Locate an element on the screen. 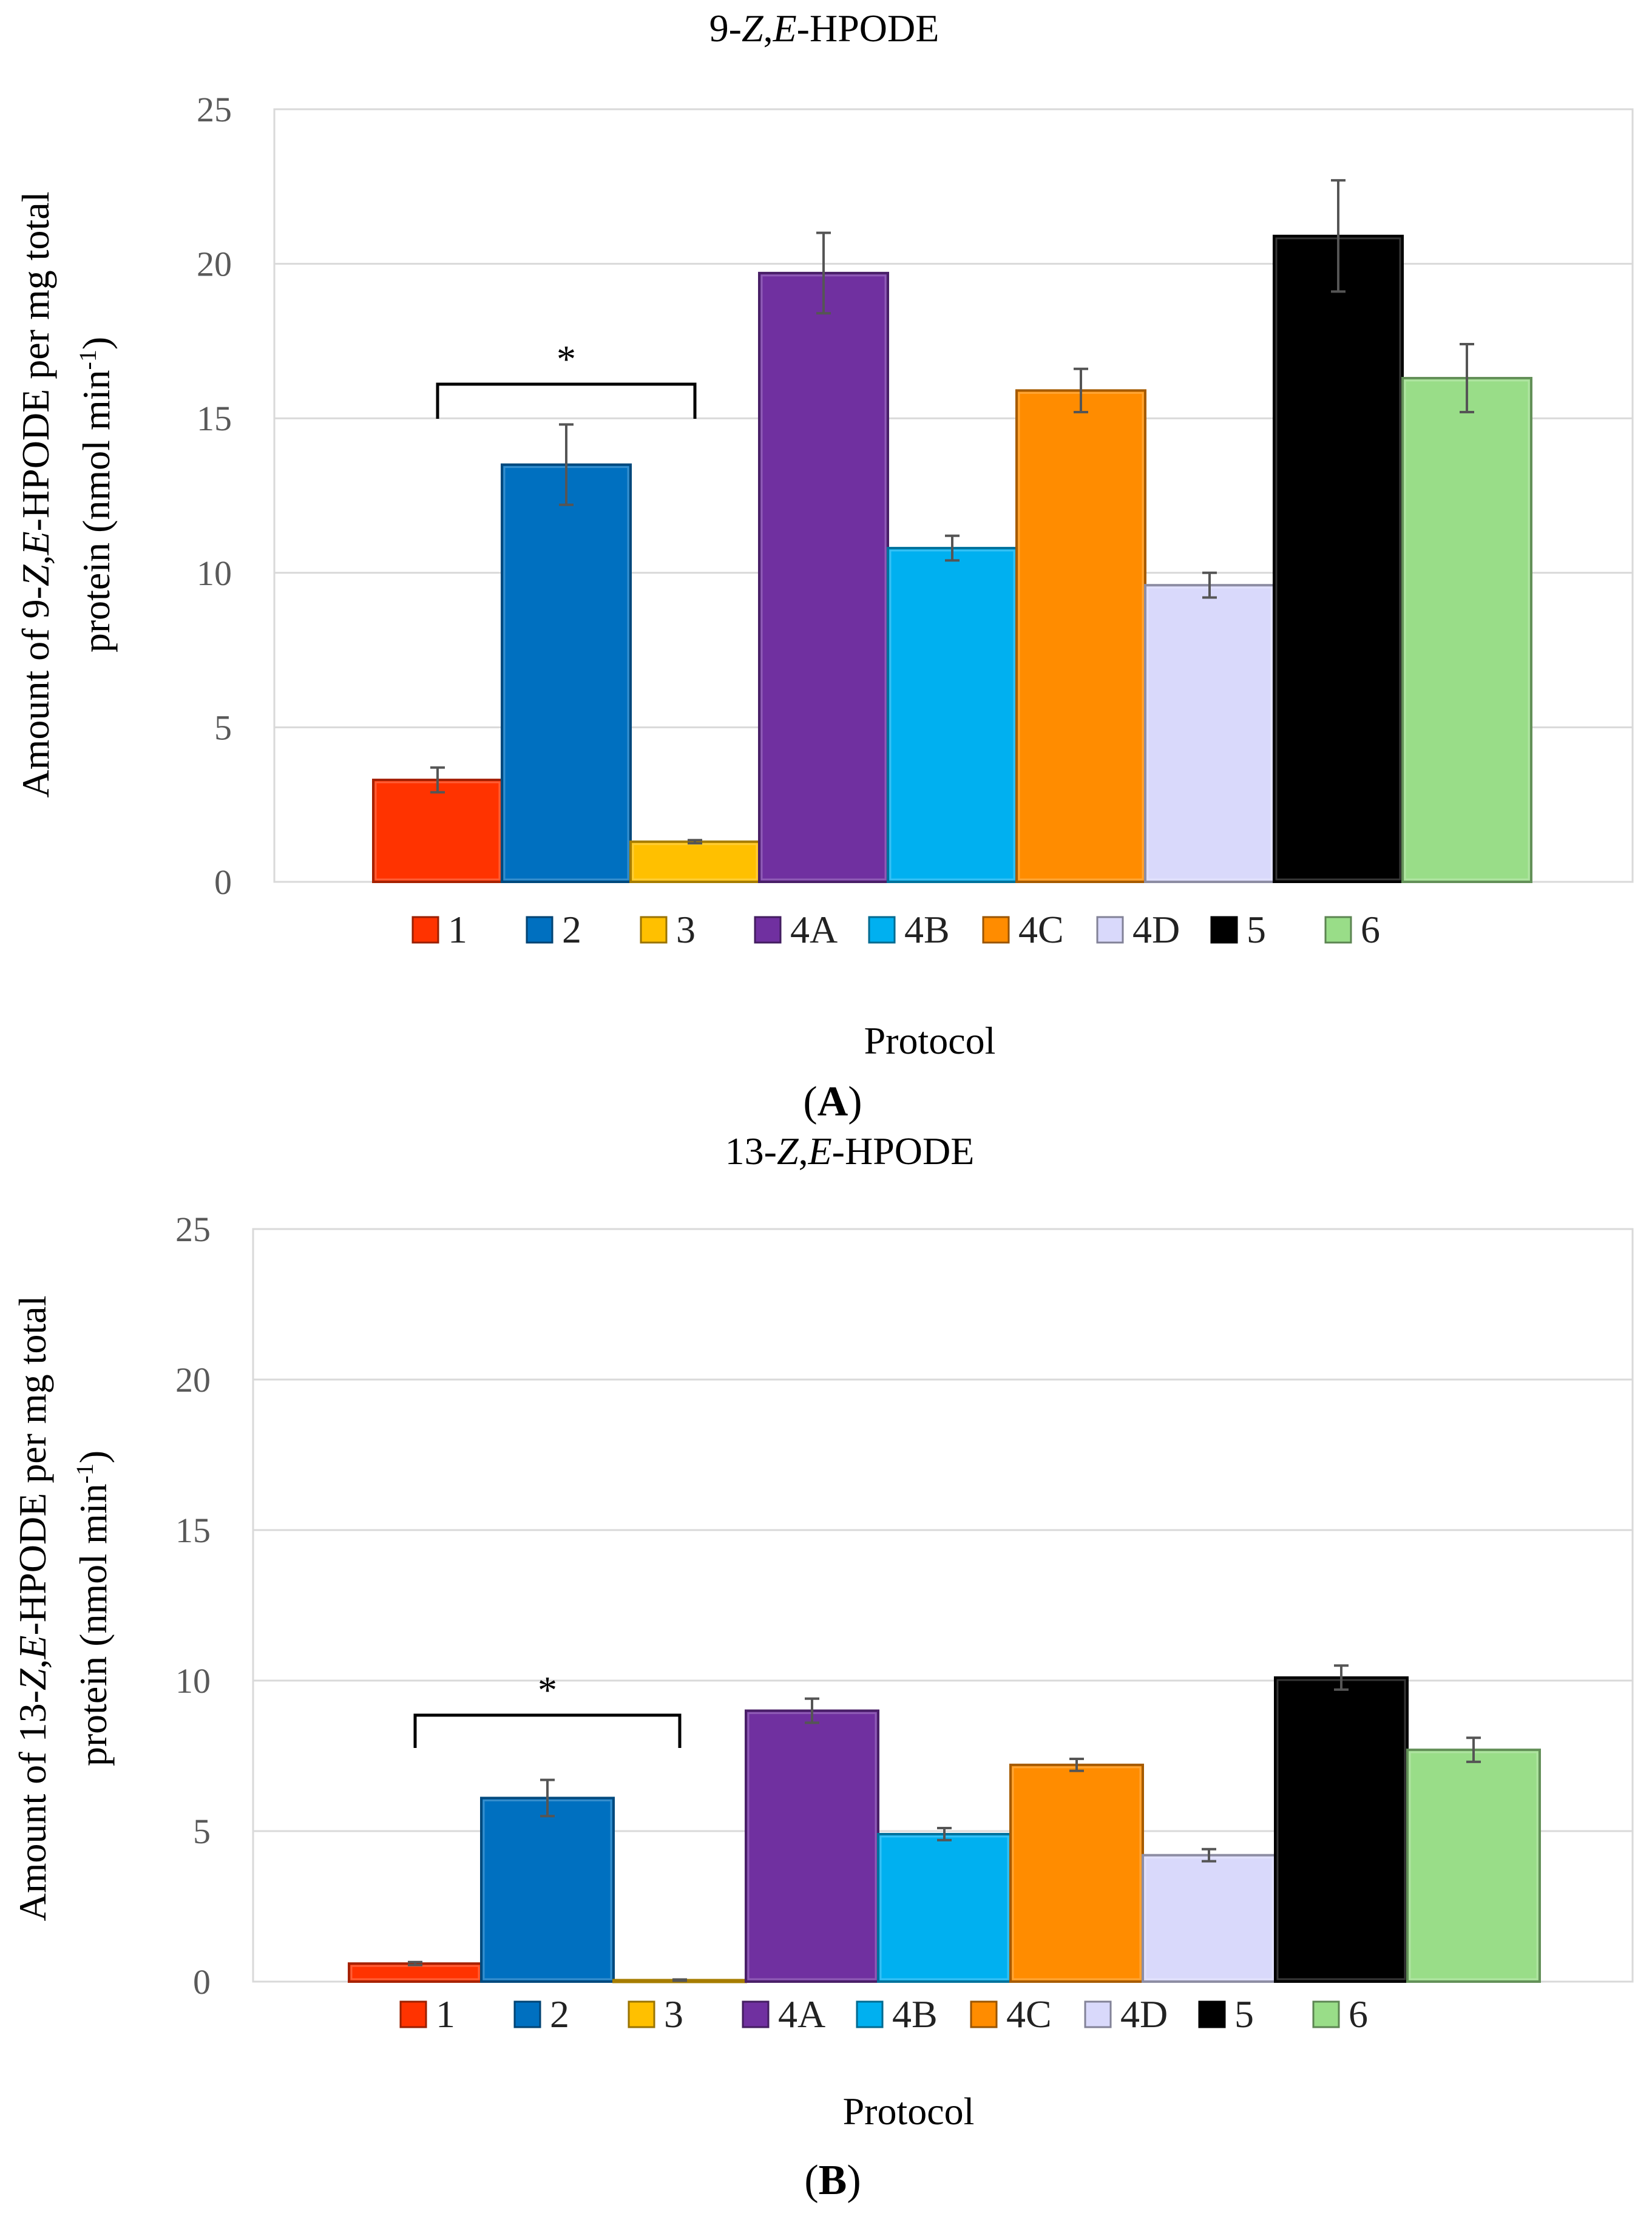 The width and height of the screenshot is (1652, 2225). error-bar-4C is located at coordinates (1076, 1764).